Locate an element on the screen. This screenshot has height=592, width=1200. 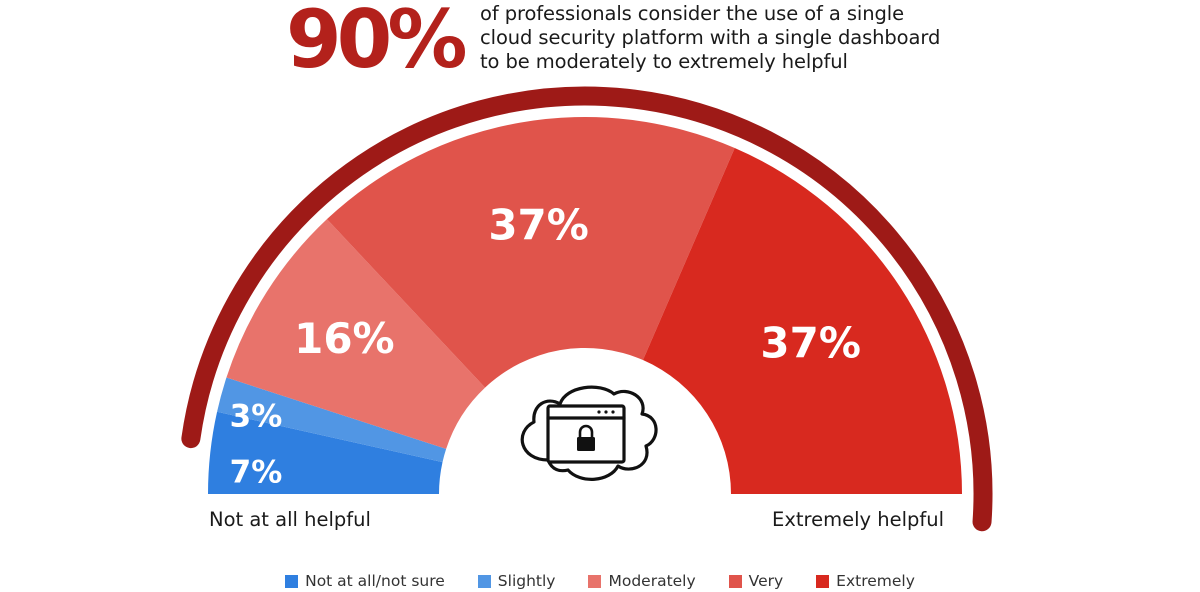
legend-item-extremely: Extremely is located at coordinates (865, 581).